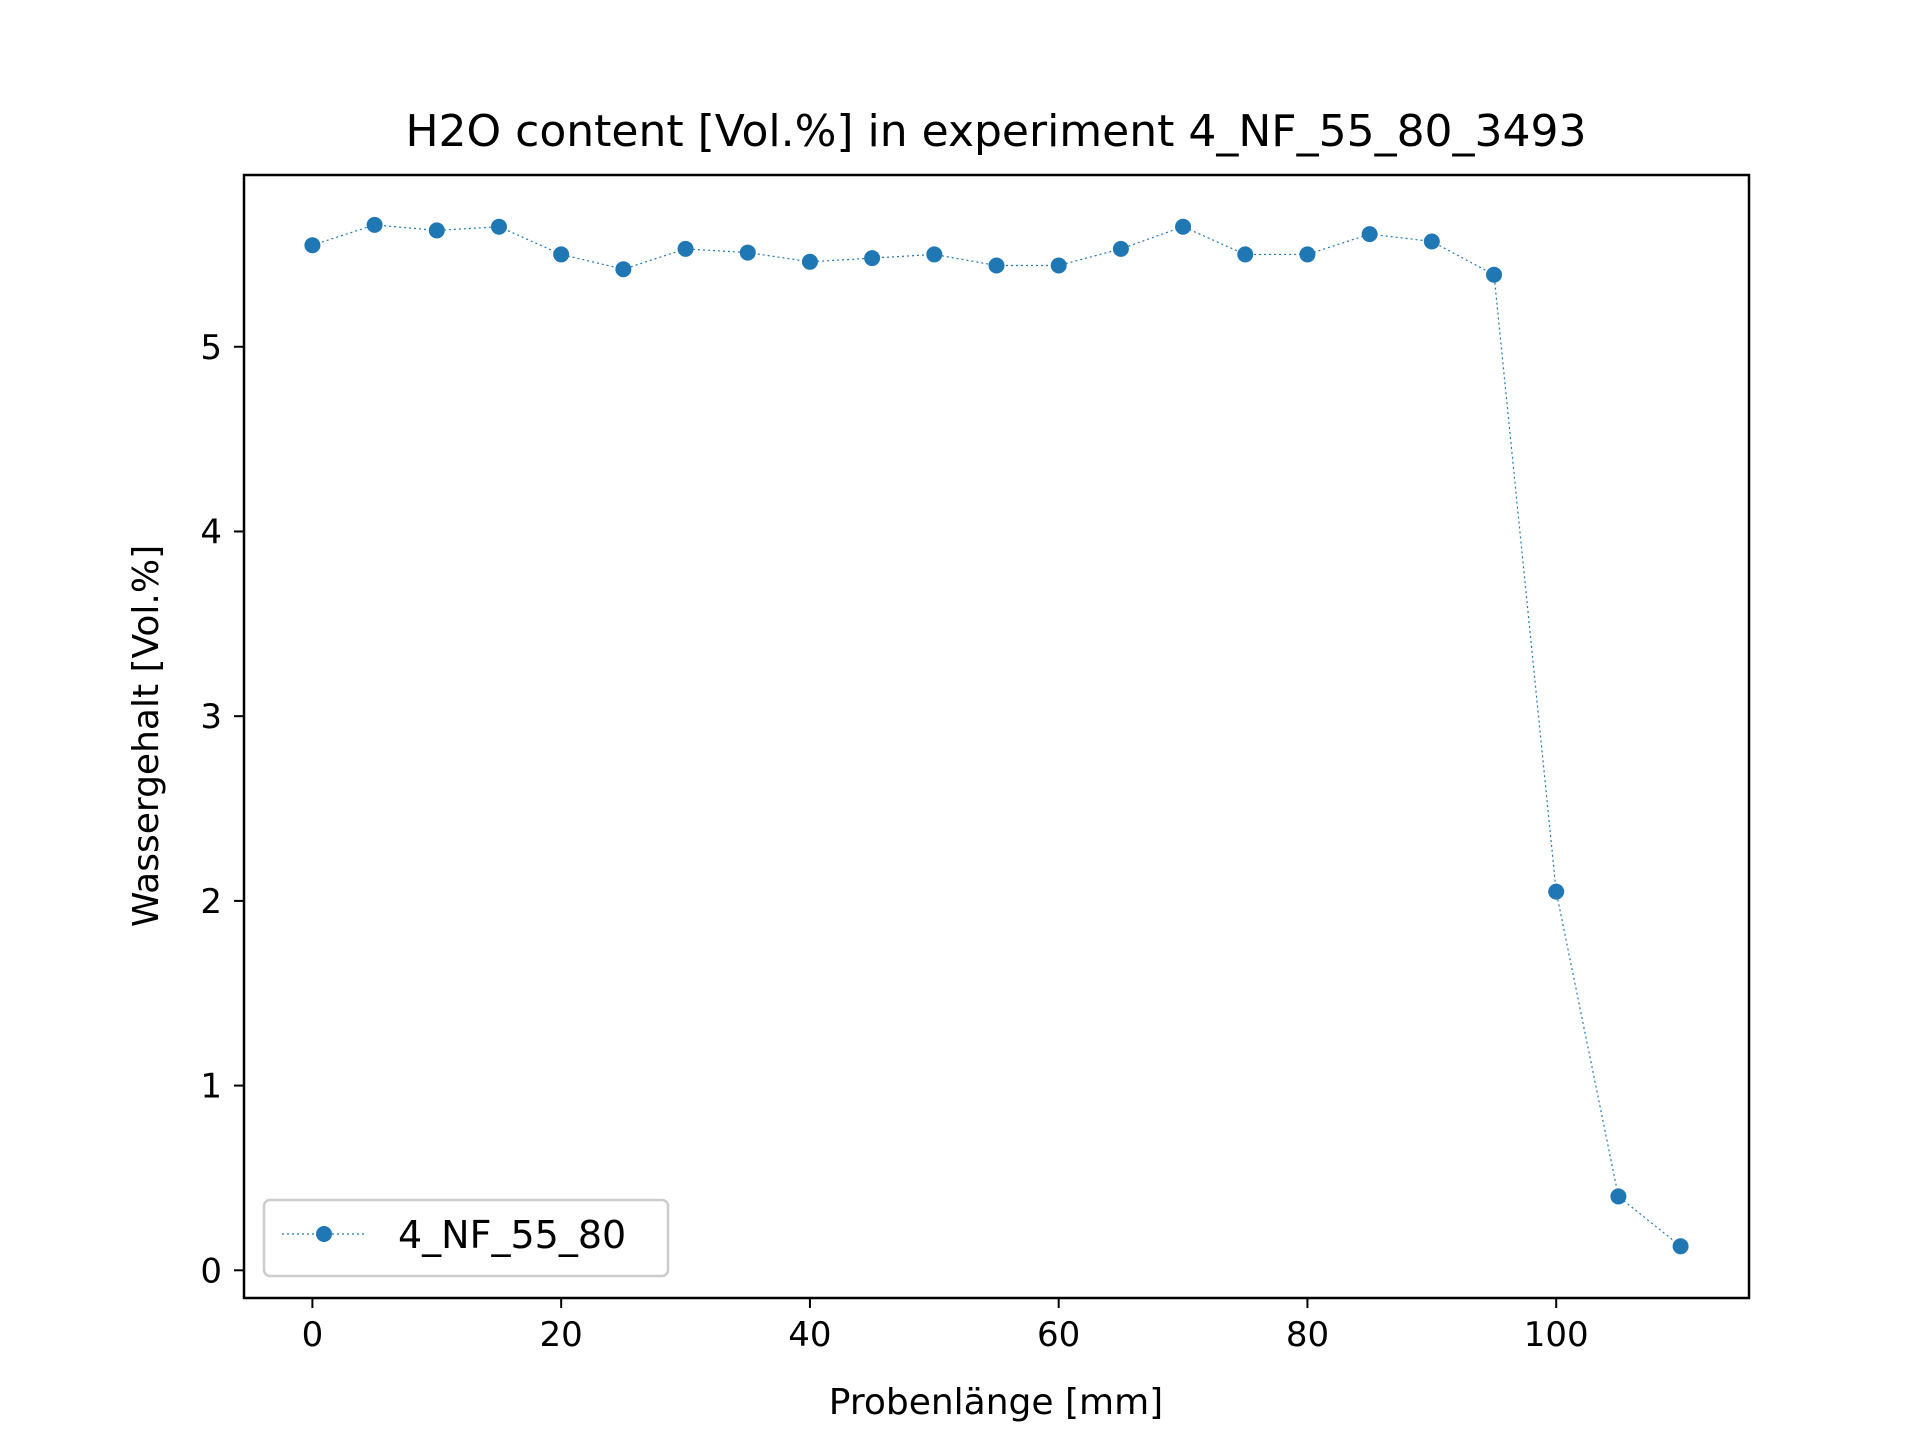 The width and height of the screenshot is (1920, 1440). What do you see at coordinates (561, 1335) in the screenshot?
I see `x-tick-label: 20` at bounding box center [561, 1335].